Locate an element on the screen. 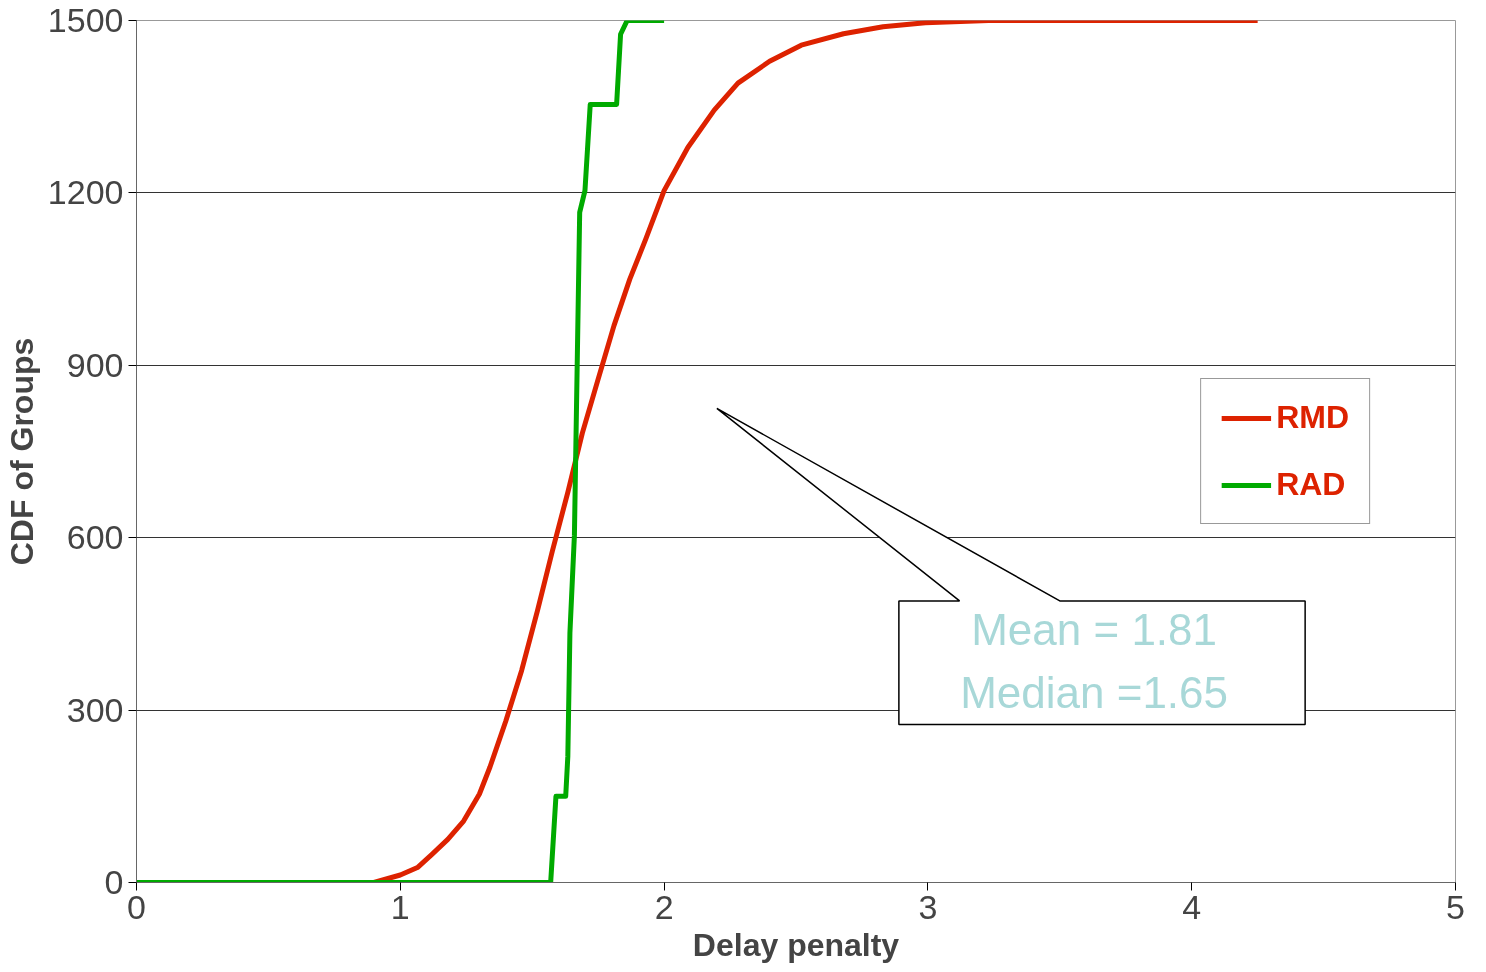 This screenshot has height=972, width=1486. legend-label: RAD is located at coordinates (1311, 484).